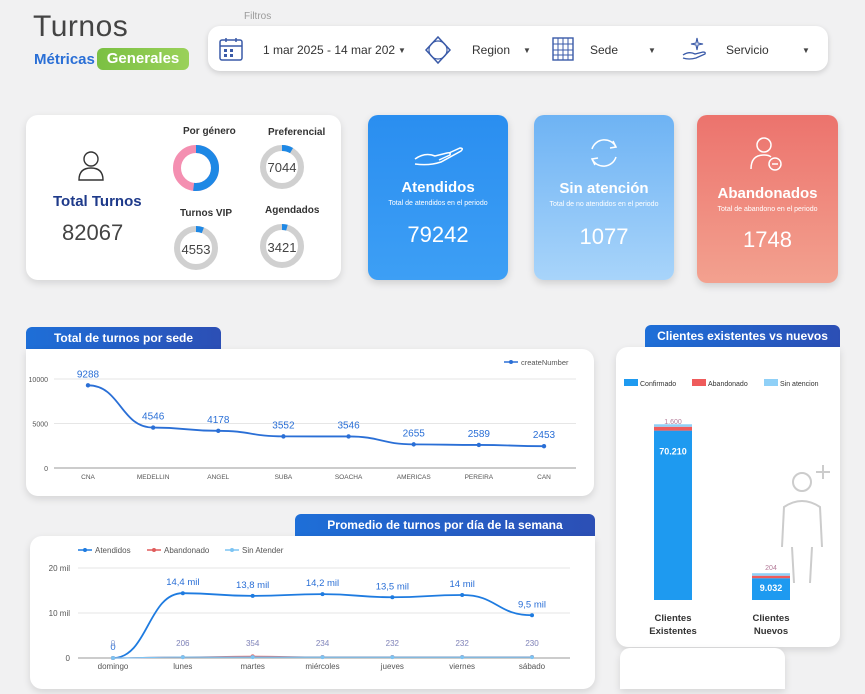 This screenshot has width=865, height=694. What do you see at coordinates (153, 417) in the screenshot?
I see `data-label: 4546` at bounding box center [153, 417].